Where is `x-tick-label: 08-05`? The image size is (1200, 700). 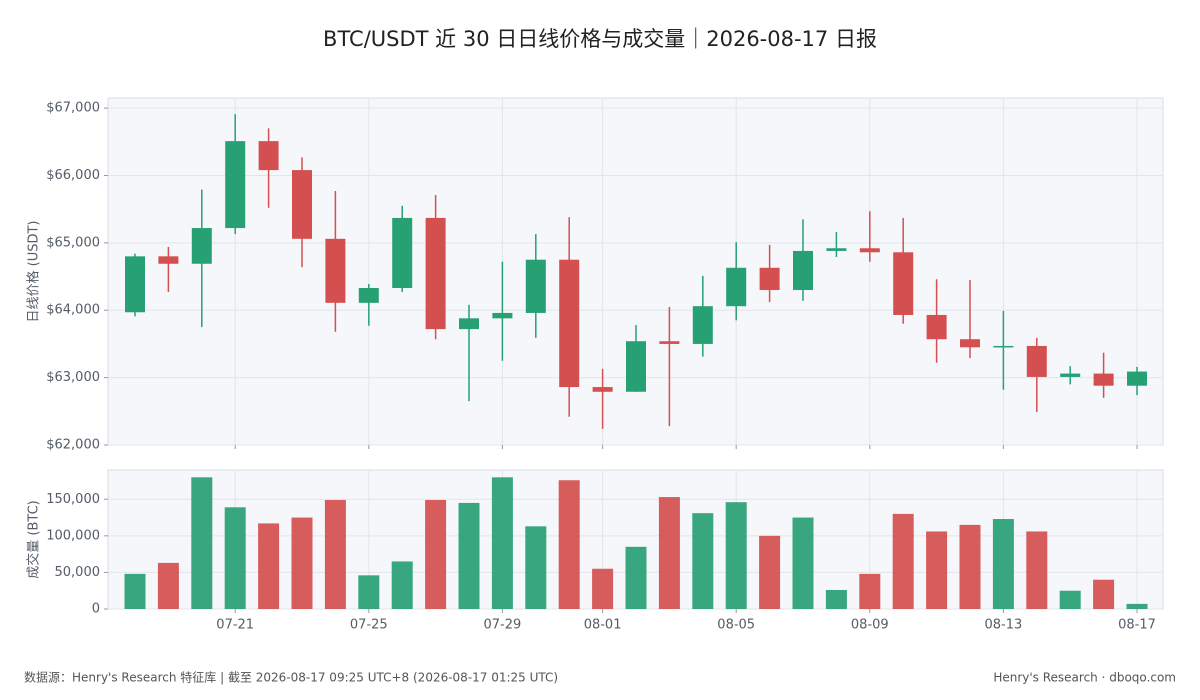 x-tick-label: 08-05 is located at coordinates (736, 625).